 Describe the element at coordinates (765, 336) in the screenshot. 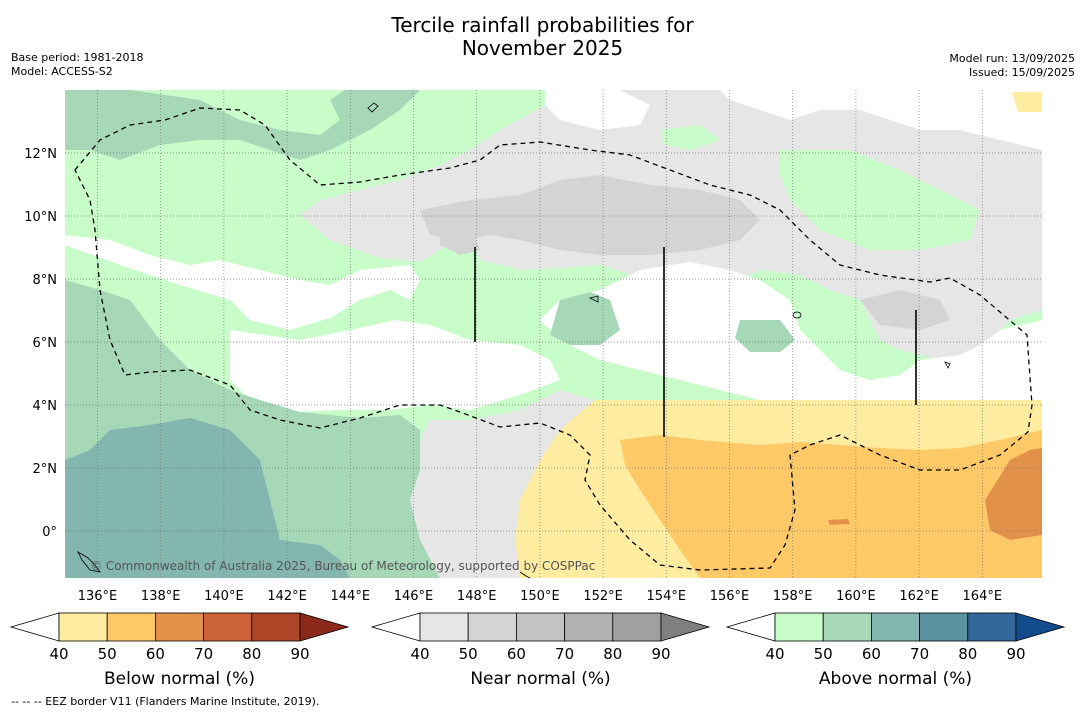

I see `above-normal-50-east` at that location.